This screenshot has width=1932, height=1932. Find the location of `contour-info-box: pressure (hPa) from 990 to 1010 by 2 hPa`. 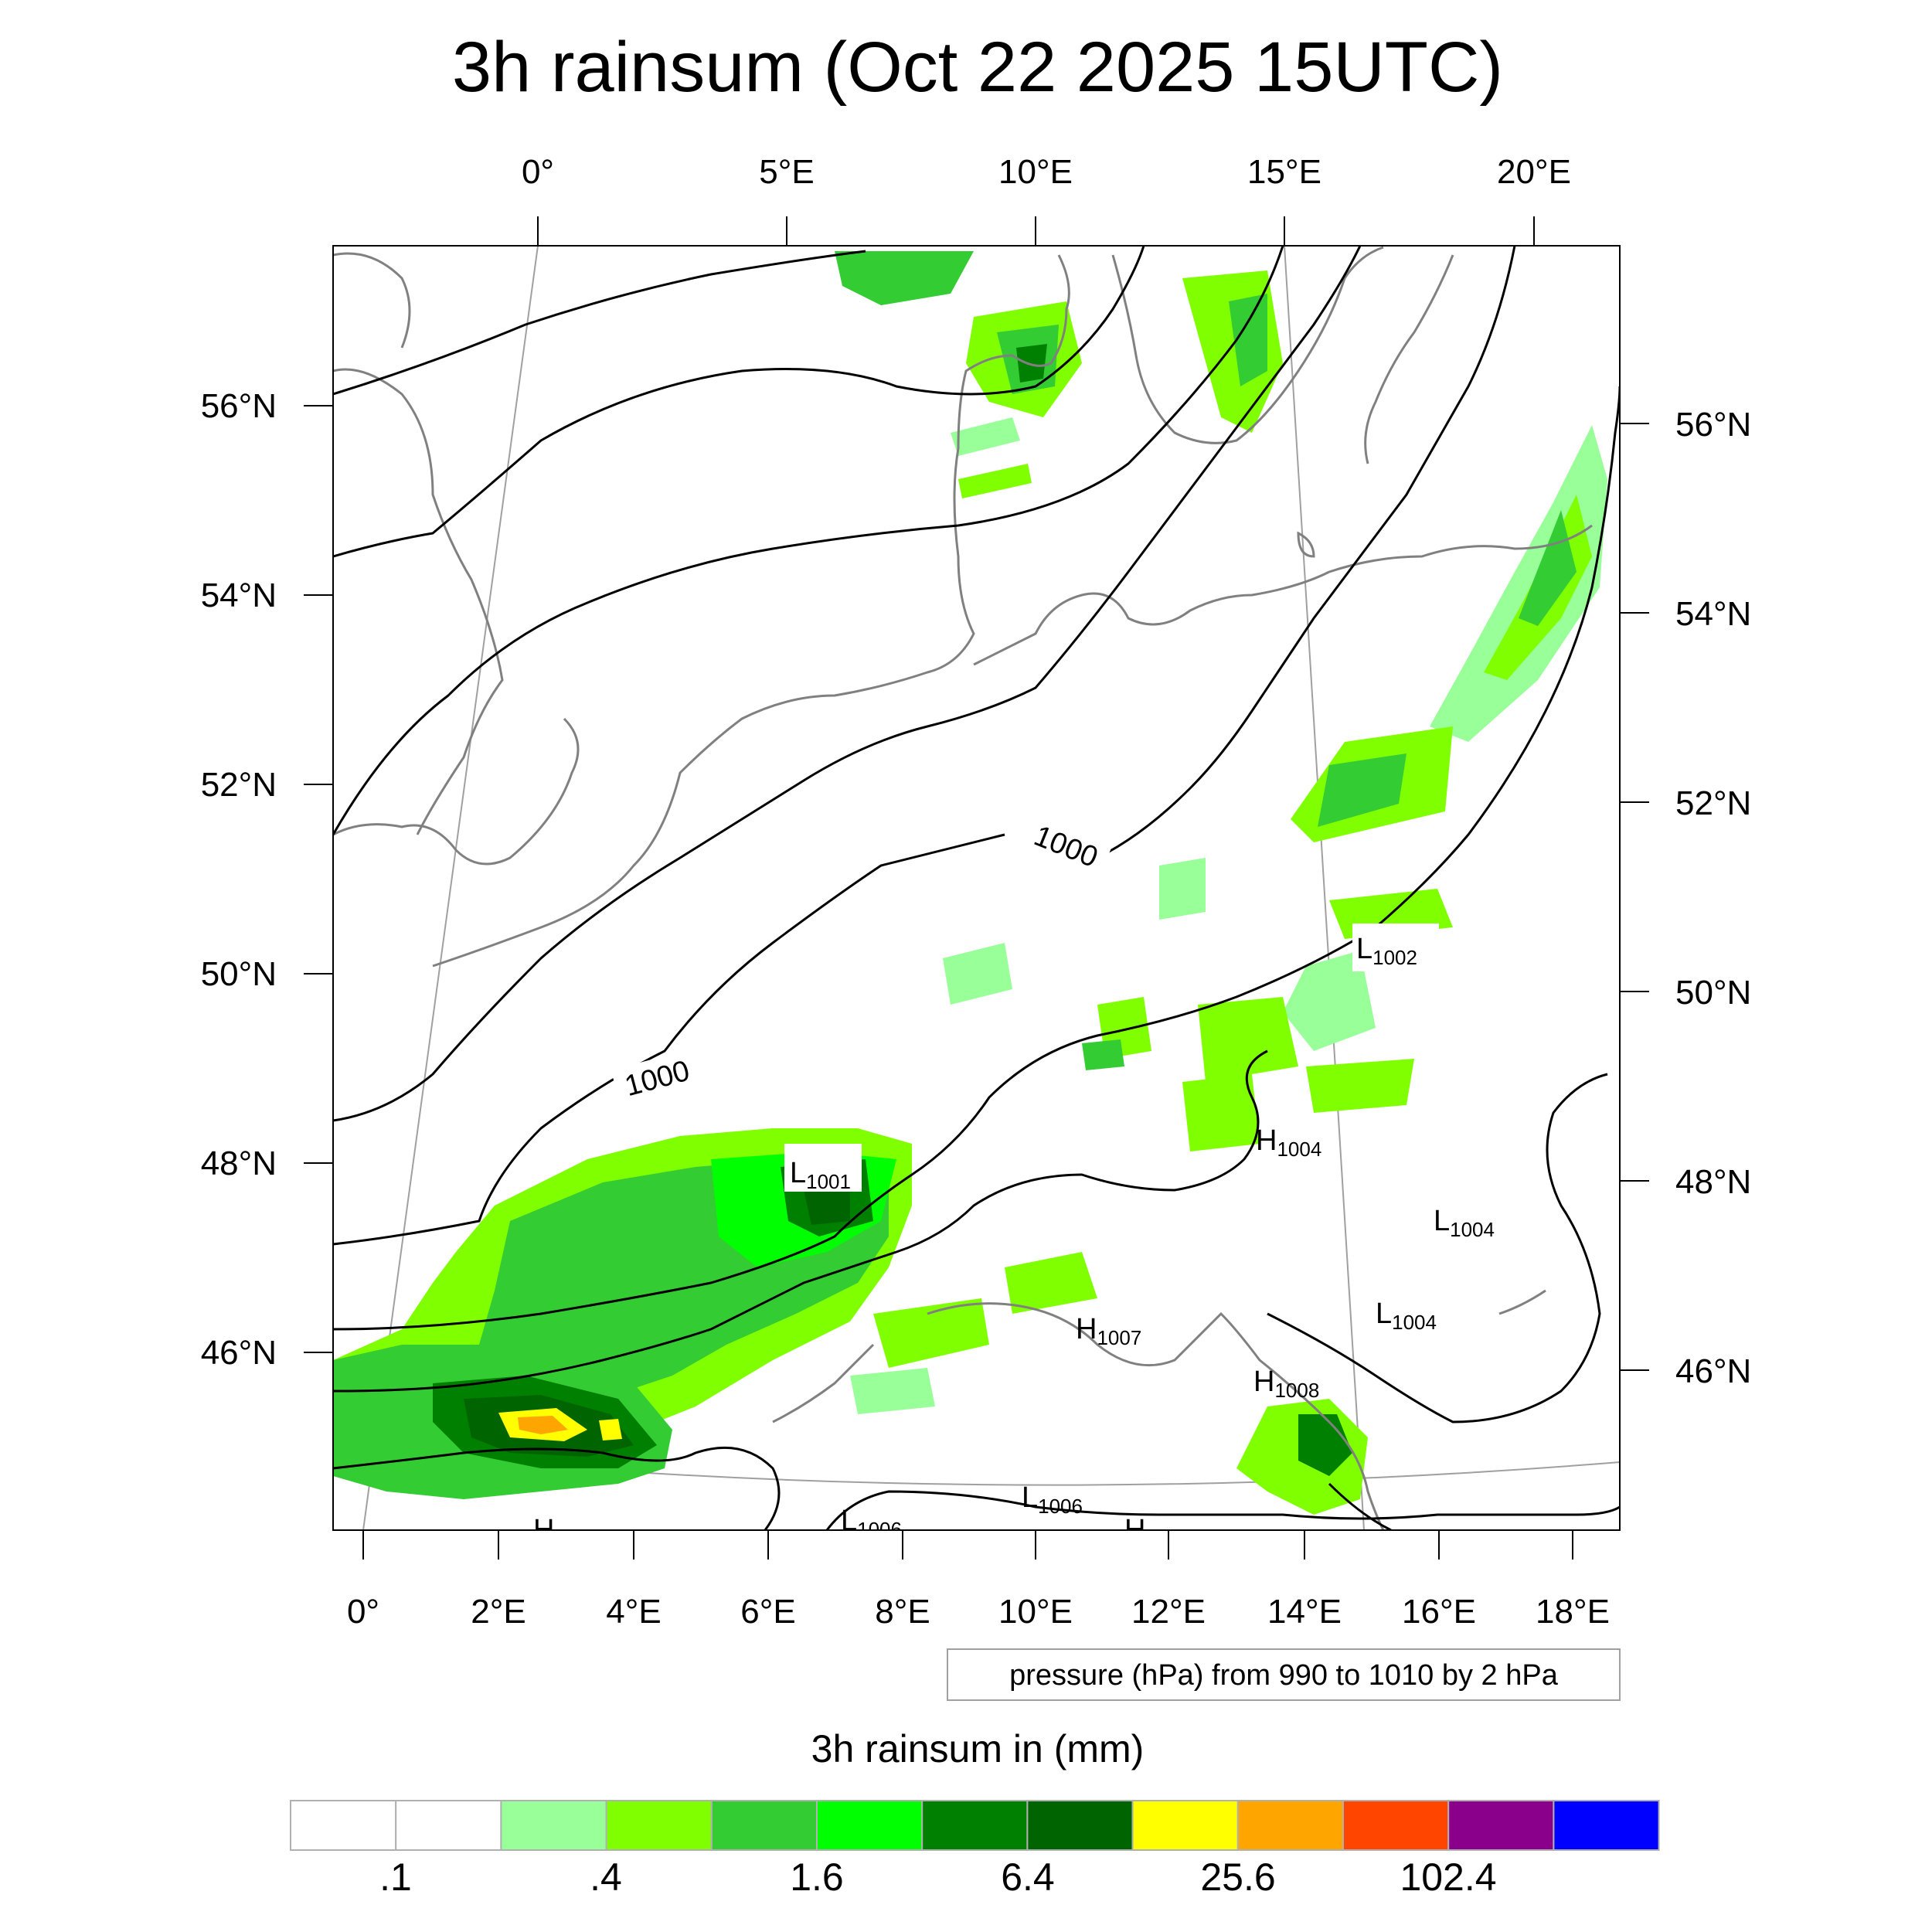

contour-info-box: pressure (hPa) from 990 to 1010 by 2 hPa is located at coordinates (1284, 1674).